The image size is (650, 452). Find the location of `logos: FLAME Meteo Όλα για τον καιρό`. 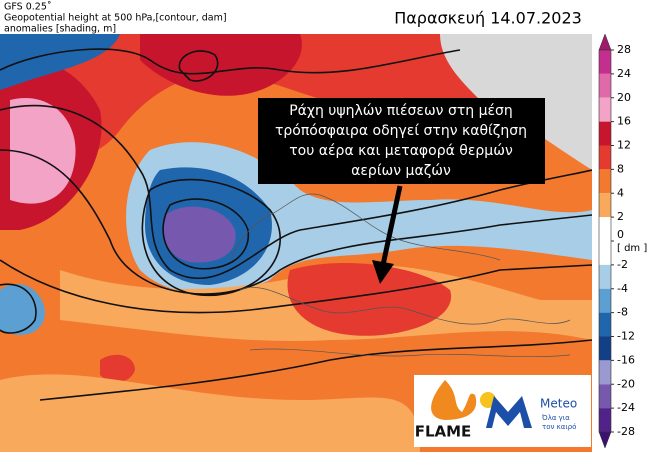

logos: FLAME Meteo Όλα για τον καιρό is located at coordinates (502, 411).